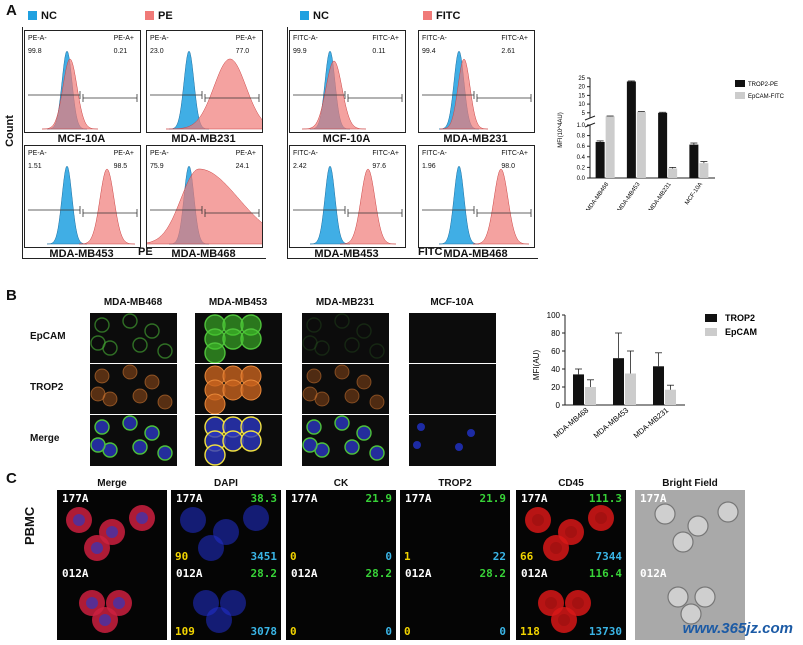  What do you see at coordinates (690, 483) in the screenshot?
I see `column-label: Bright Field` at bounding box center [690, 483].